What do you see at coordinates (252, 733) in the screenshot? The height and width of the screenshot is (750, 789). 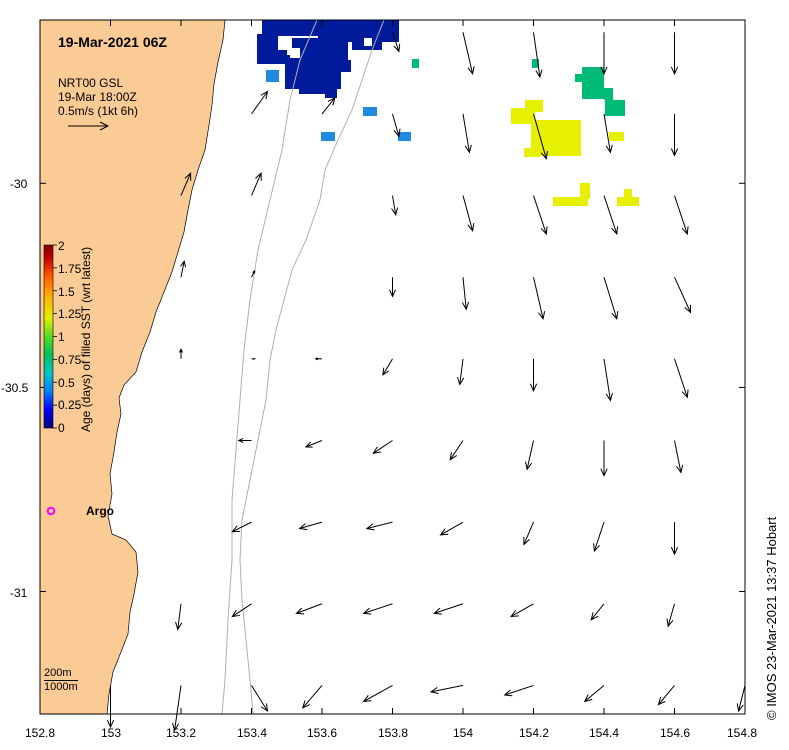 I see `x-tick-label: 153.4` at bounding box center [252, 733].